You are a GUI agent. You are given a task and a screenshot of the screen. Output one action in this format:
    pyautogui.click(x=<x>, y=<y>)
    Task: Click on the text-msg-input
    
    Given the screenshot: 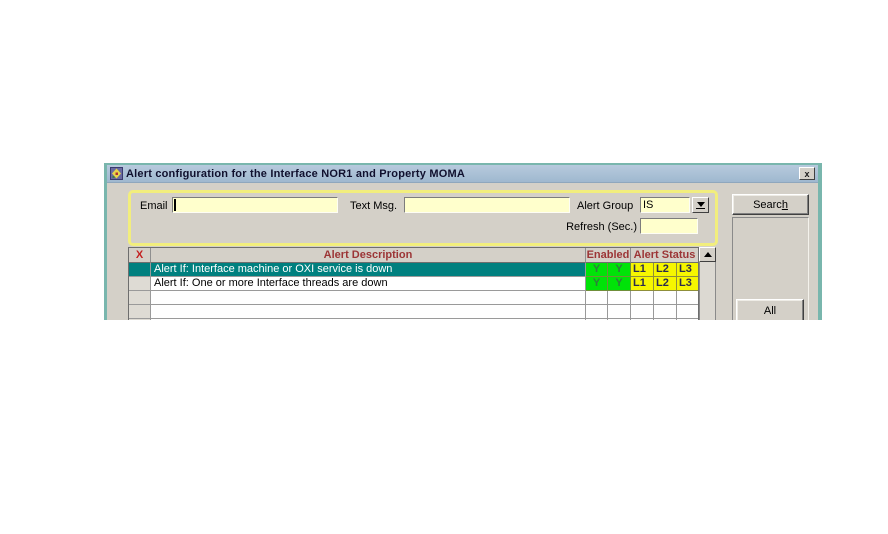 What is the action you would take?
    pyautogui.click(x=487, y=205)
    